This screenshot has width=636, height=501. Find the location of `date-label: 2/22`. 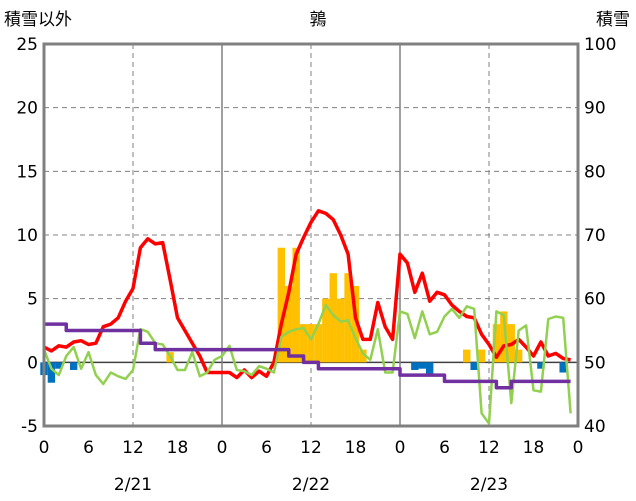

date-label: 2/22 is located at coordinates (311, 485).